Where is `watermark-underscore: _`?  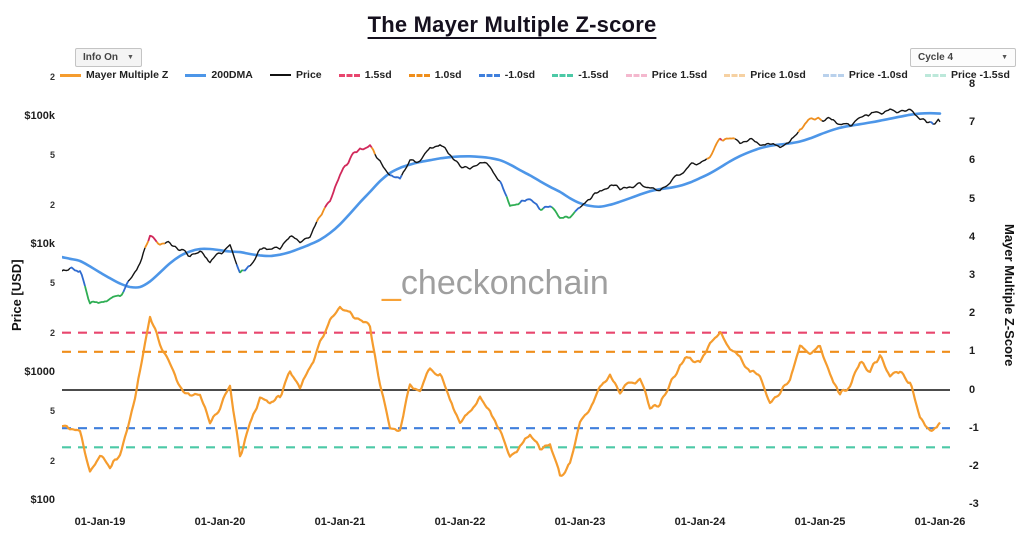
watermark-underscore: _ is located at coordinates (391, 283).